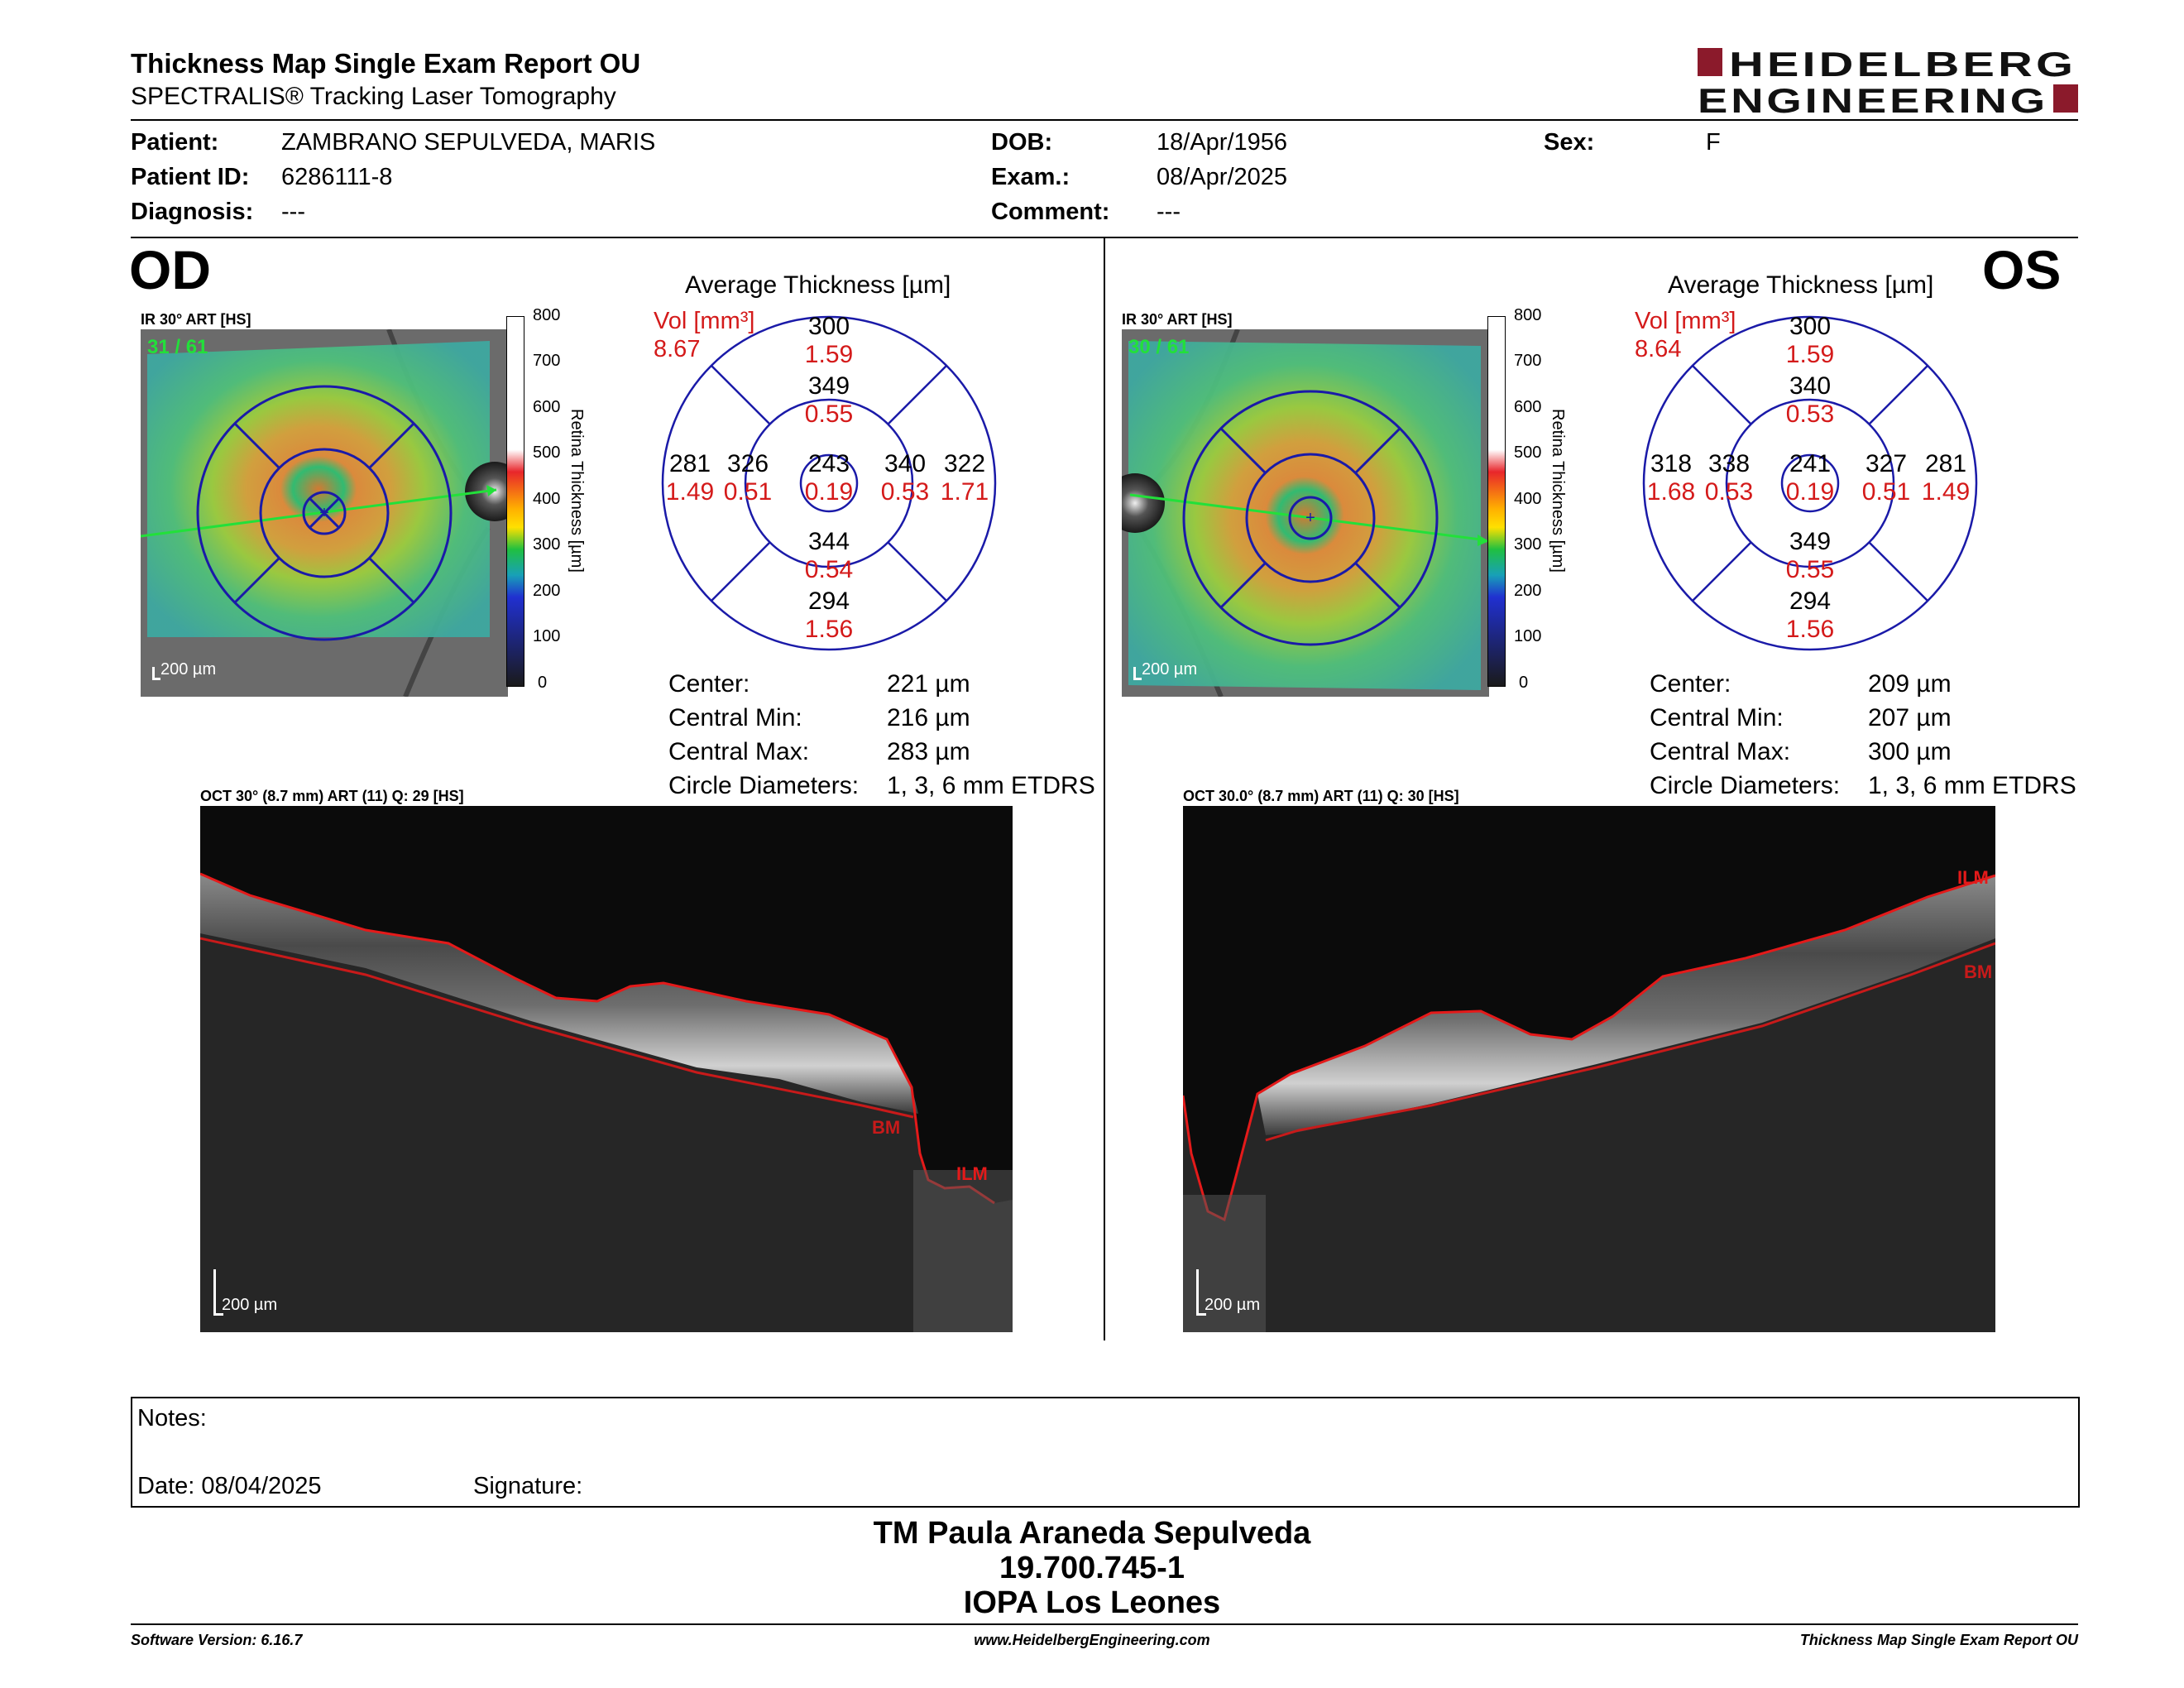  Describe the element at coordinates (689, 463) in the screenshot. I see `od-outer-temporal-thickness: 281` at that location.